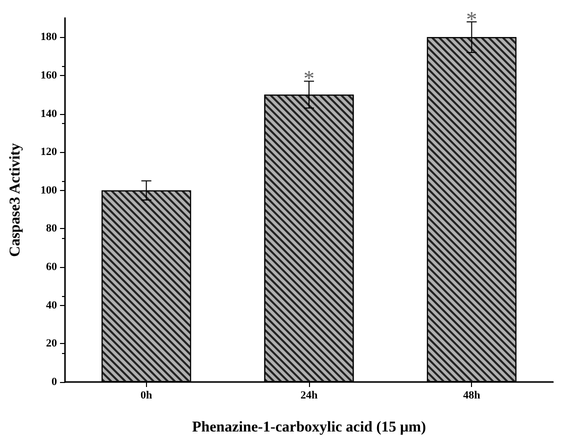 This screenshot has width=575, height=444. Describe the element at coordinates (309, 396) in the screenshot. I see `x-tick-label: 24h` at that location.